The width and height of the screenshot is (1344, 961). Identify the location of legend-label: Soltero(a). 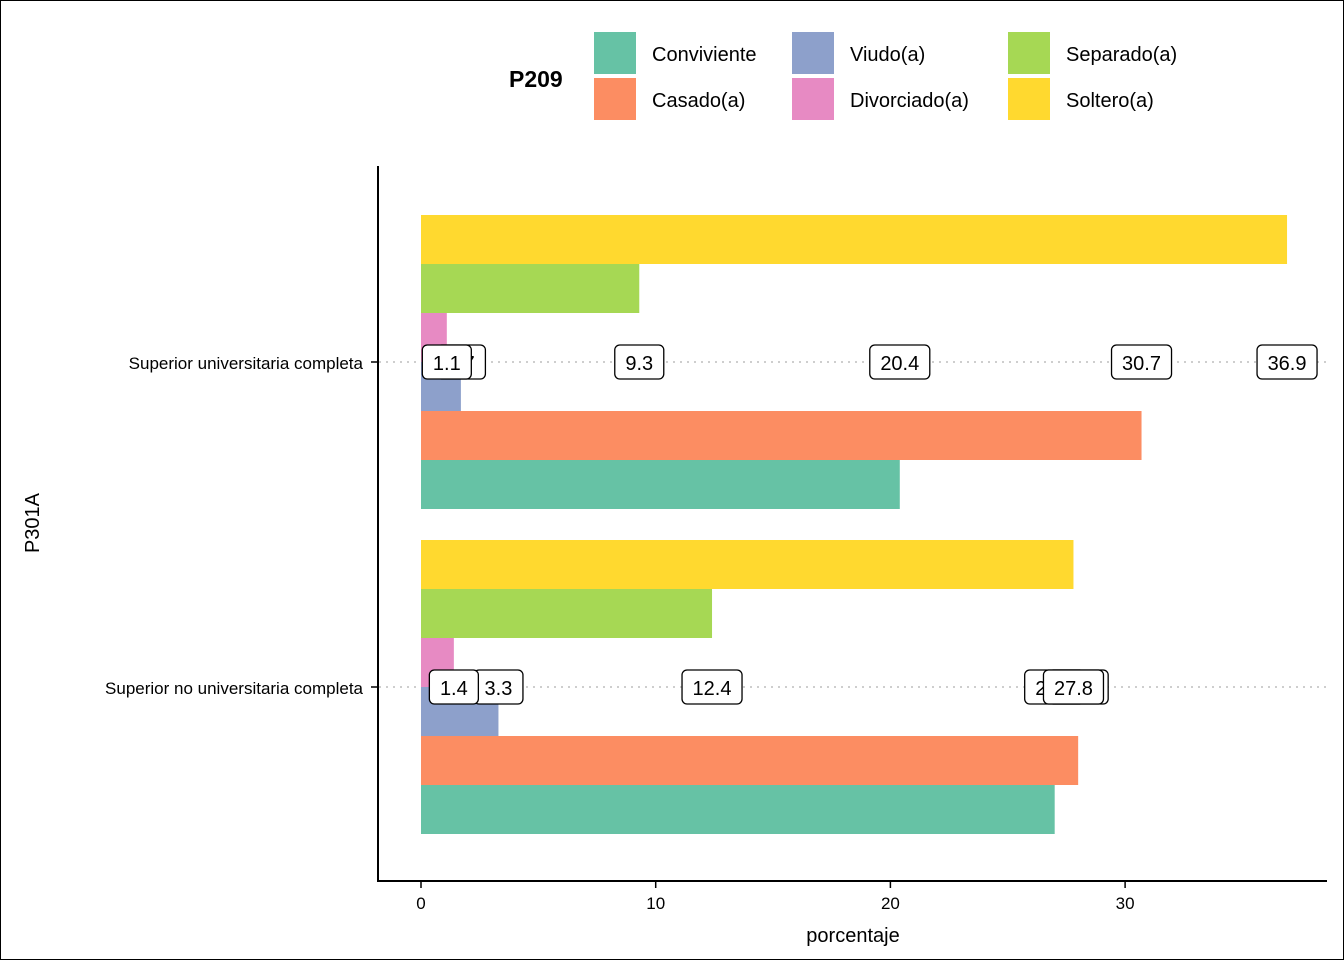
(1110, 101).